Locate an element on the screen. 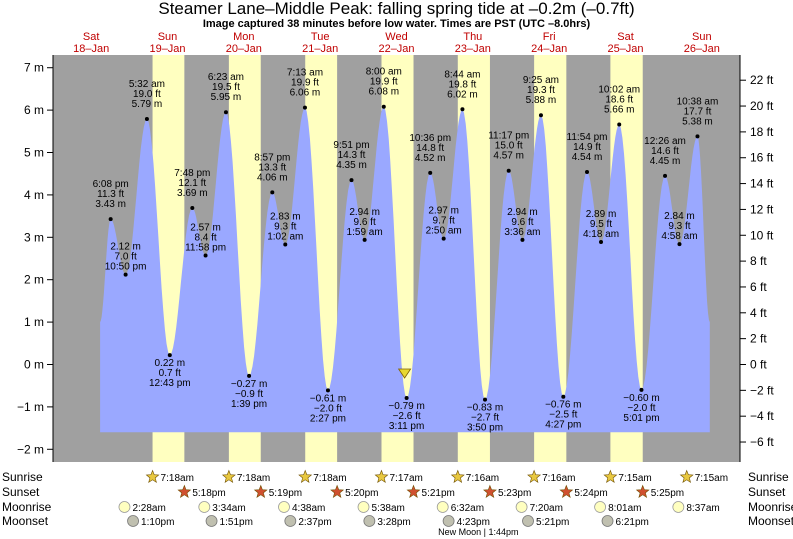  row-label-right: Moonrise is located at coordinates (770, 507).